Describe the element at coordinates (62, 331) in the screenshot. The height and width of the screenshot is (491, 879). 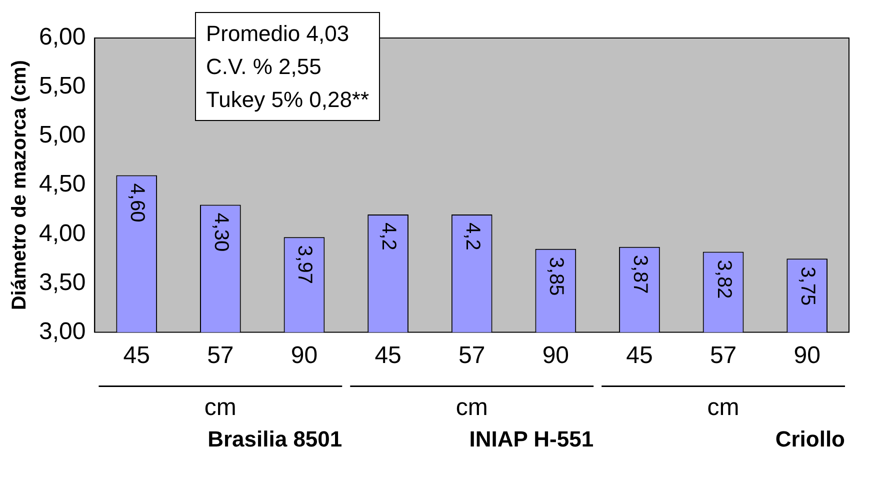
I see `y-tick-label: 3,00` at that location.